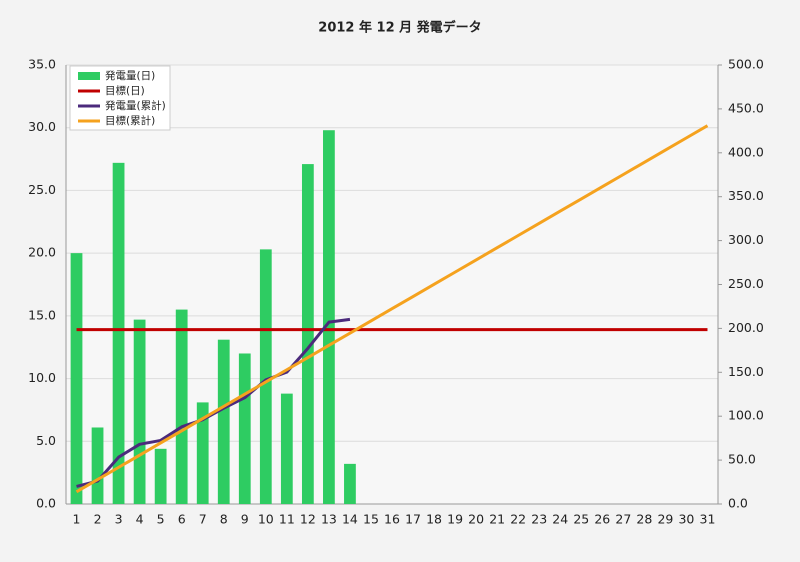 This screenshot has width=800, height=562. I want to click on x-tick-label: 3, so click(119, 519).